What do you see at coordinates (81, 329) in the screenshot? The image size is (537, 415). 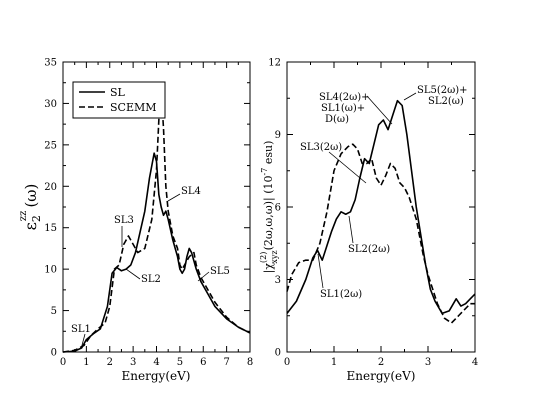 I see `annotation-sl1: SL1` at bounding box center [81, 329].